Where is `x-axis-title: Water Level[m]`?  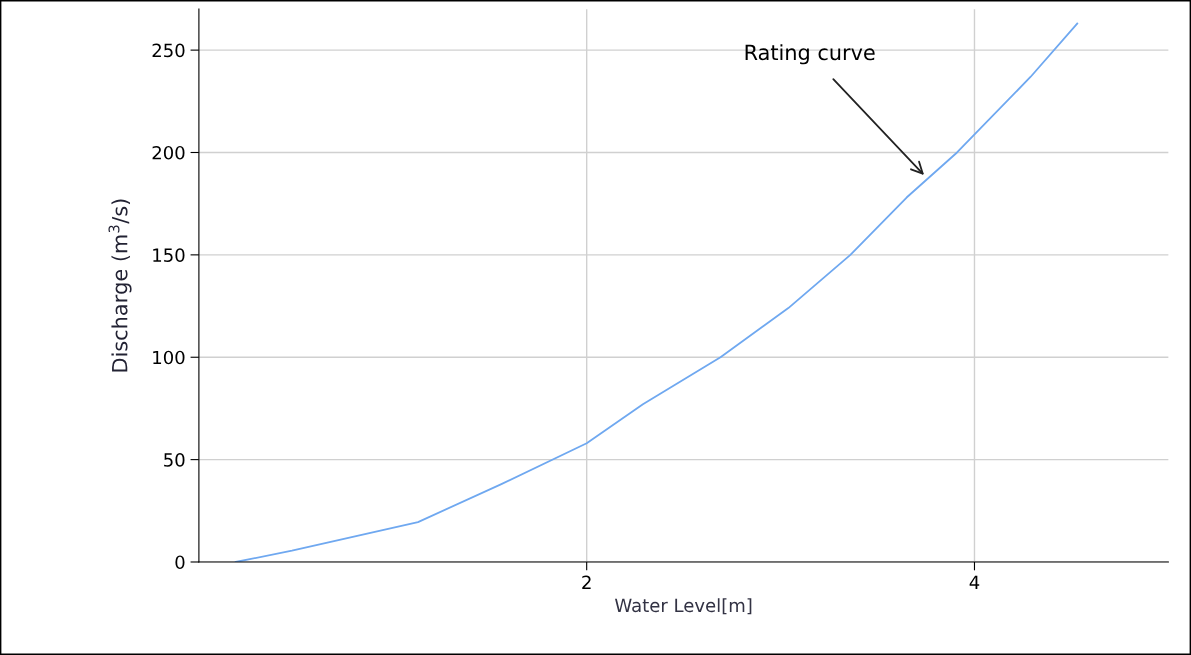
x-axis-title: Water Level[m] is located at coordinates (683, 606).